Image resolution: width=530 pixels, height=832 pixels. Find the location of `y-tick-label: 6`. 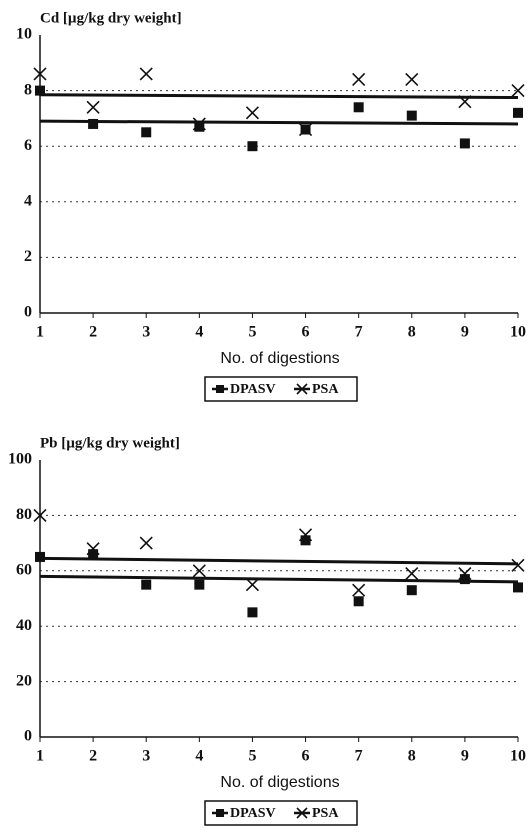

y-tick-label: 6 is located at coordinates (28, 145).